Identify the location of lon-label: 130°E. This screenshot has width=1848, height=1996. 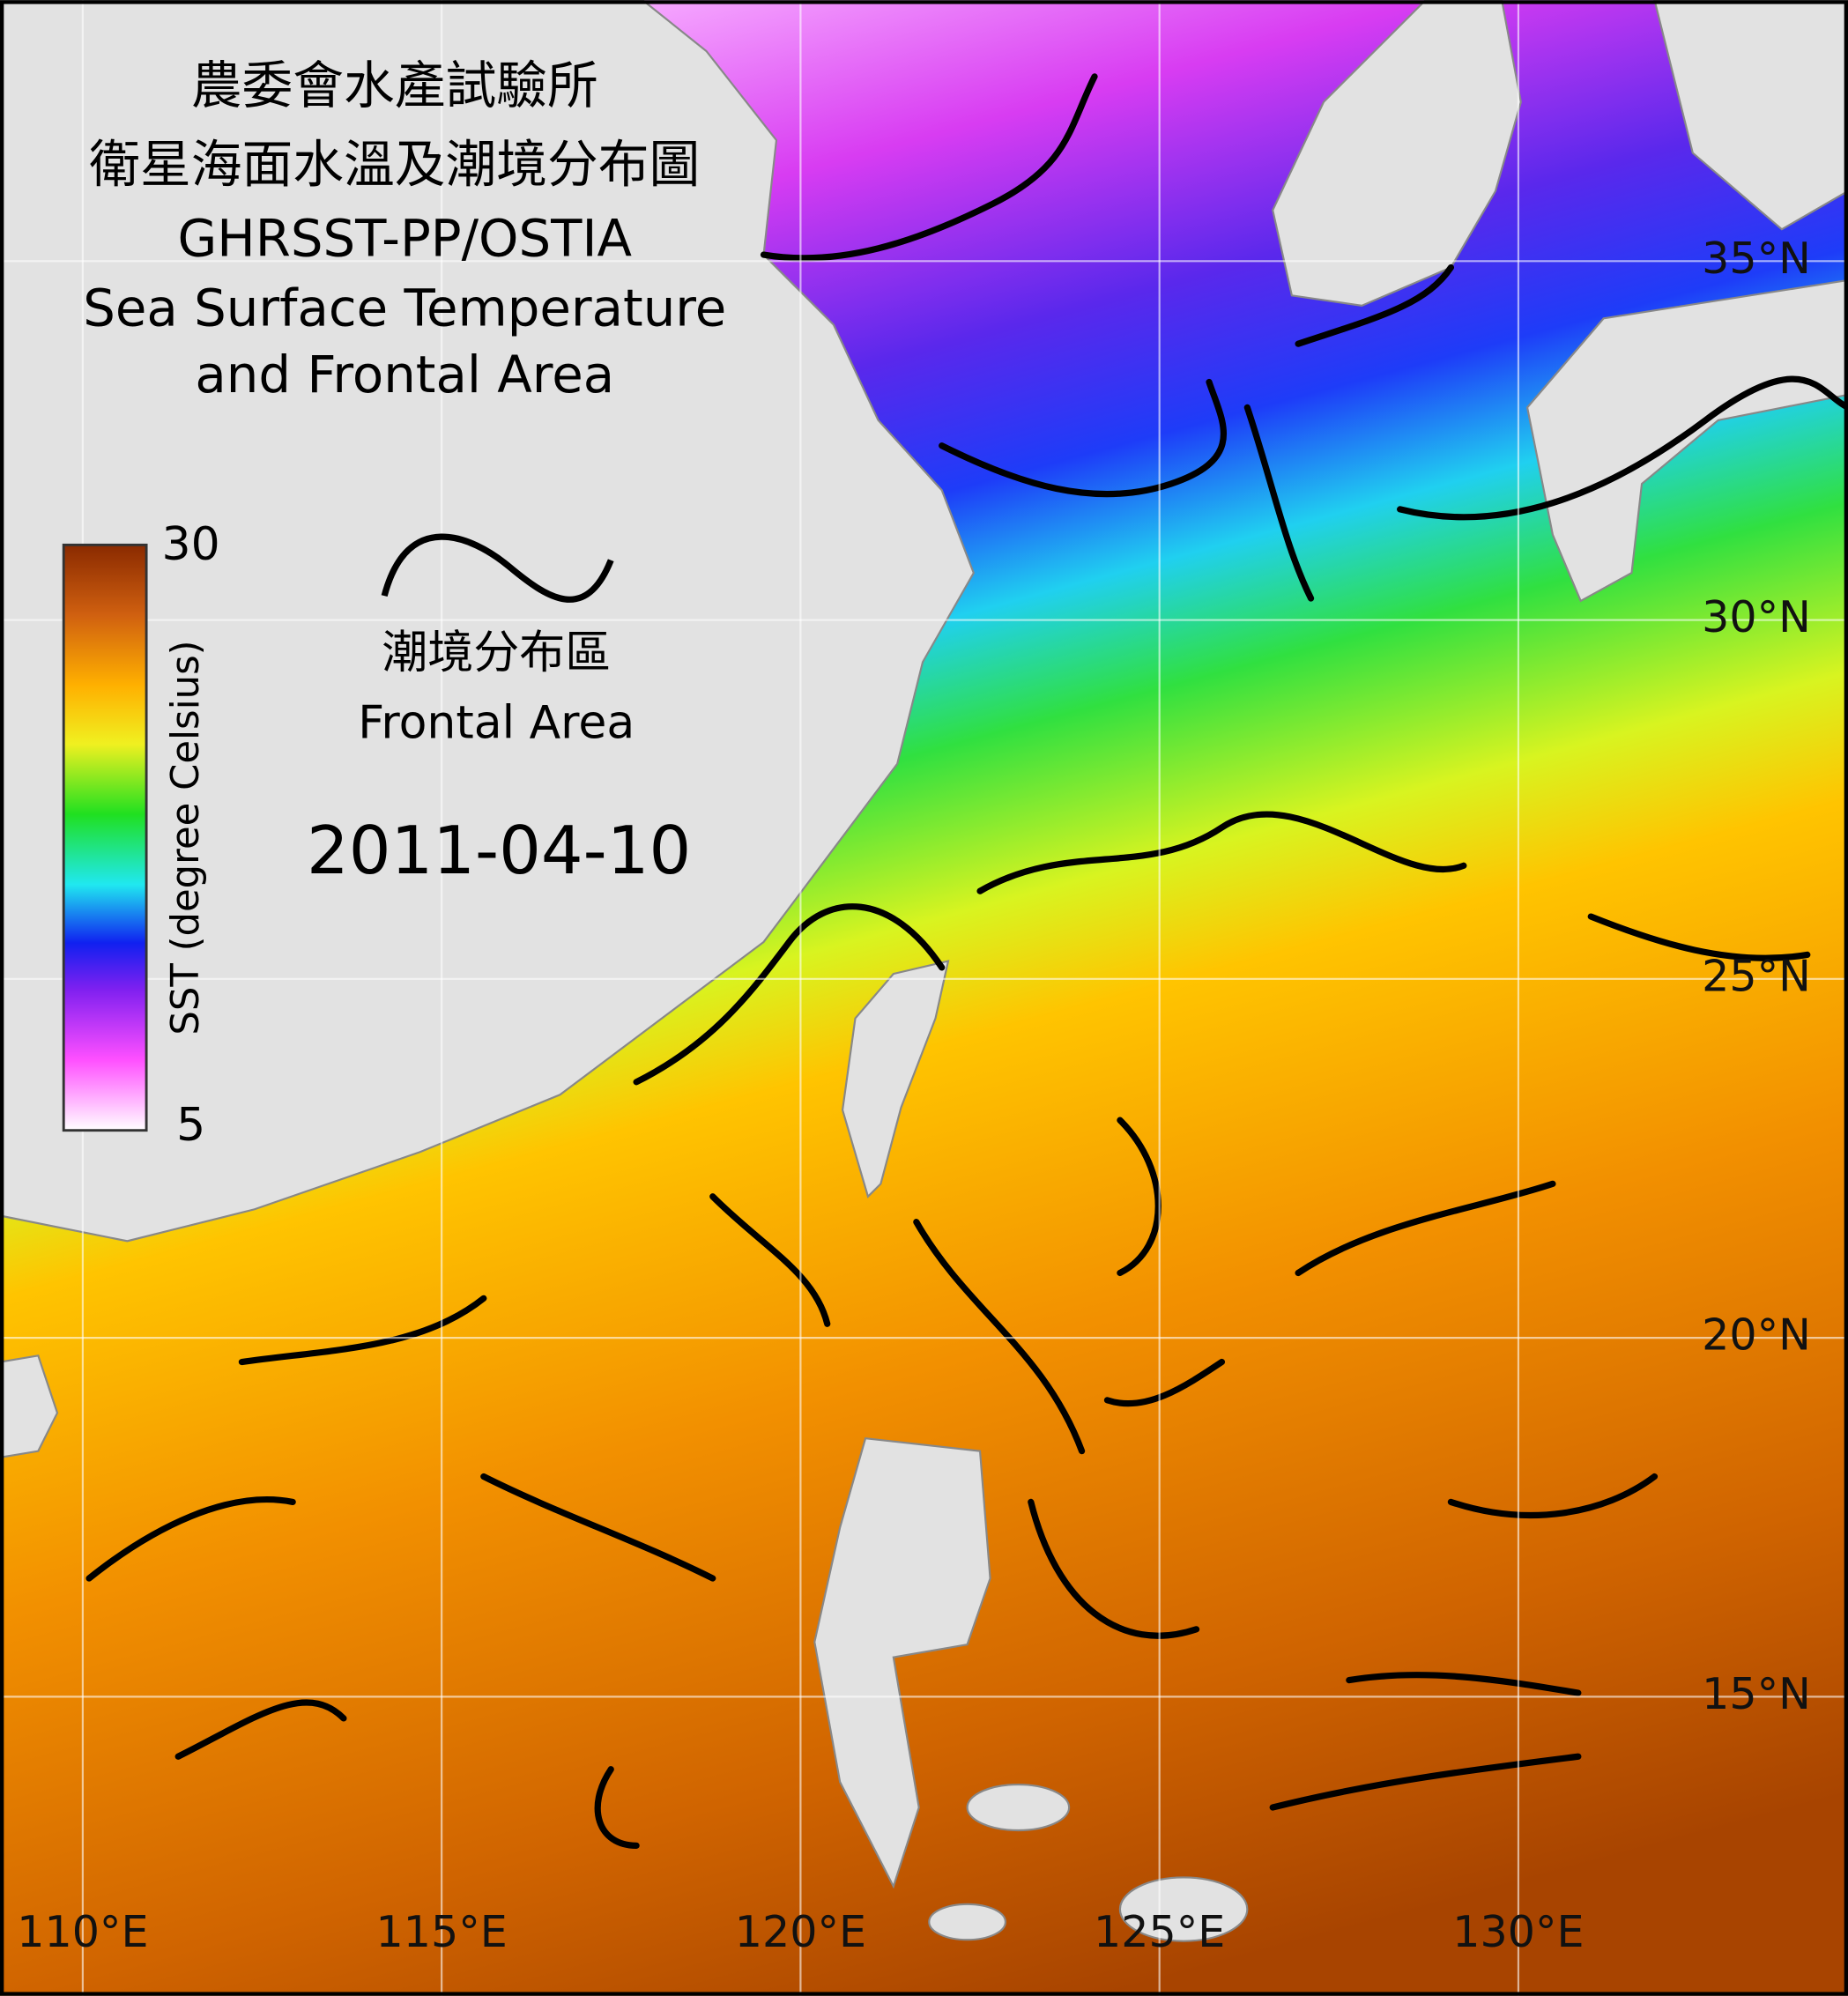
(1518, 1931).